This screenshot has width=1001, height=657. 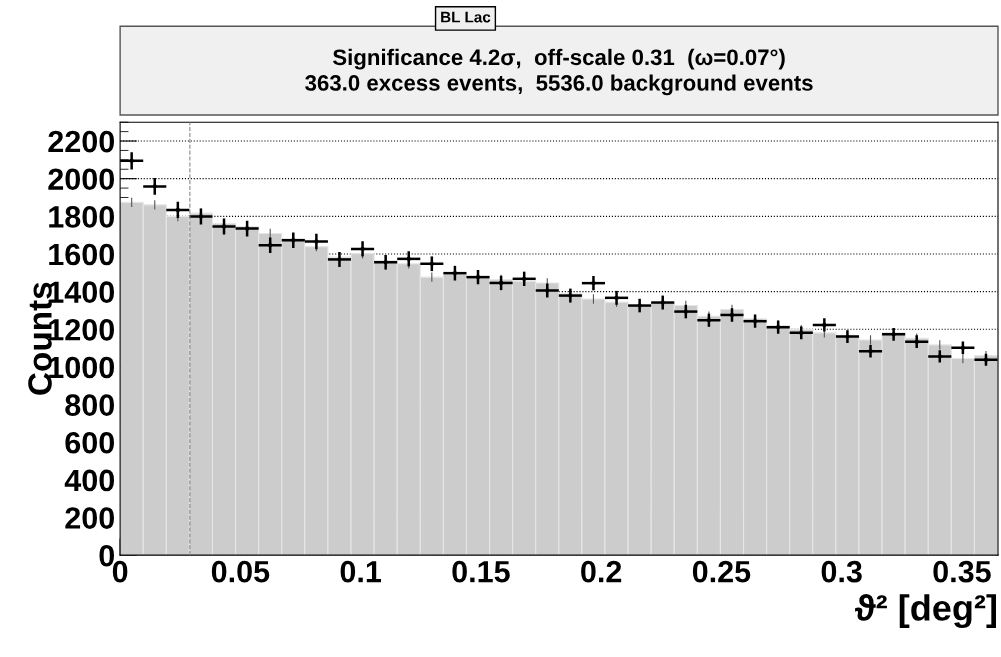 What do you see at coordinates (82, 254) in the screenshot?
I see `y-tick-label: 1600` at bounding box center [82, 254].